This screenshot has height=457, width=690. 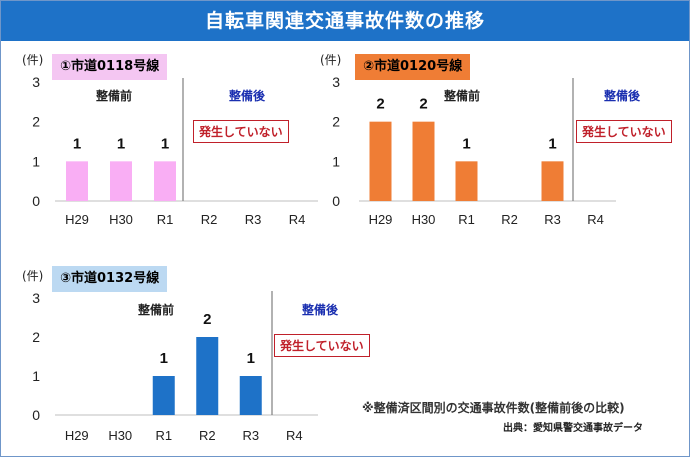 What do you see at coordinates (345, 21) in the screenshot?
I see `page-title: 自転車関連交通事故件数の推移` at bounding box center [345, 21].